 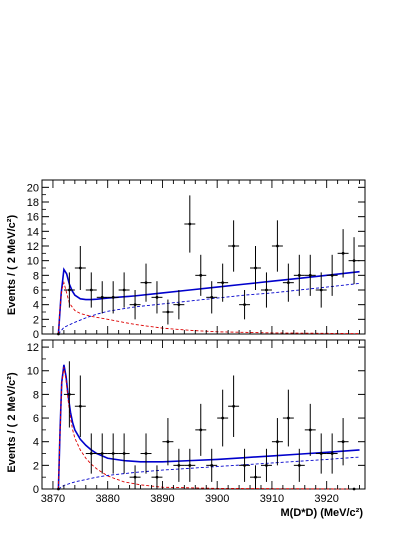 I want to click on total-fit-curve, so click(x=208, y=301).